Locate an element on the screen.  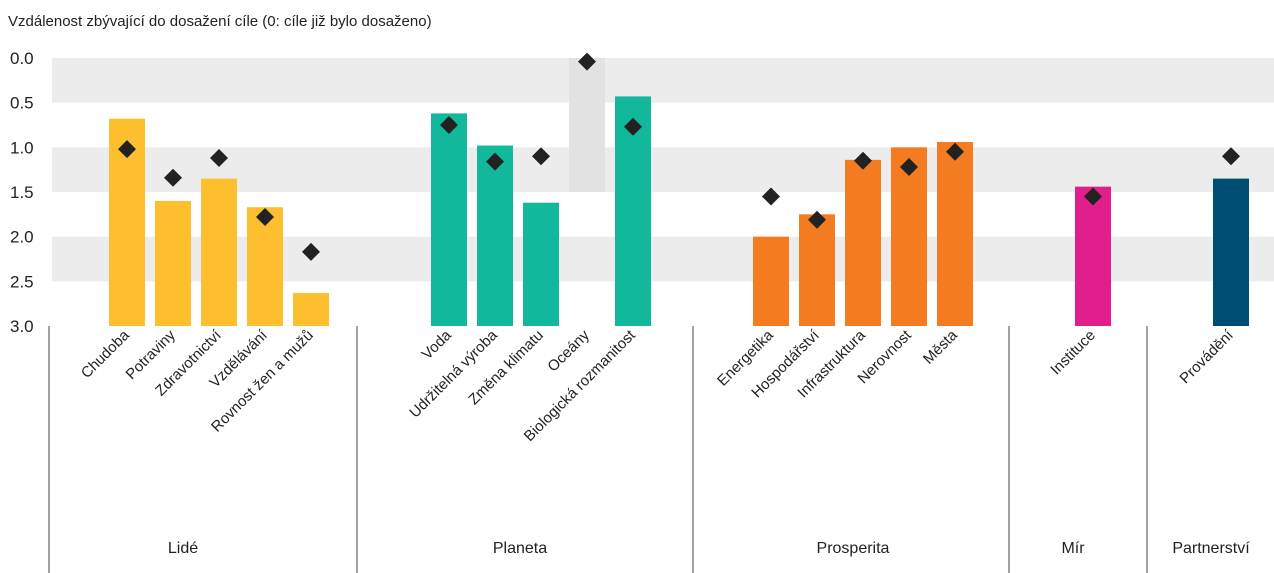
y-axis-ticks: 0.0 0.5 1.0 1.5 2.0 2.5 3.0 is located at coordinates (22, 192).